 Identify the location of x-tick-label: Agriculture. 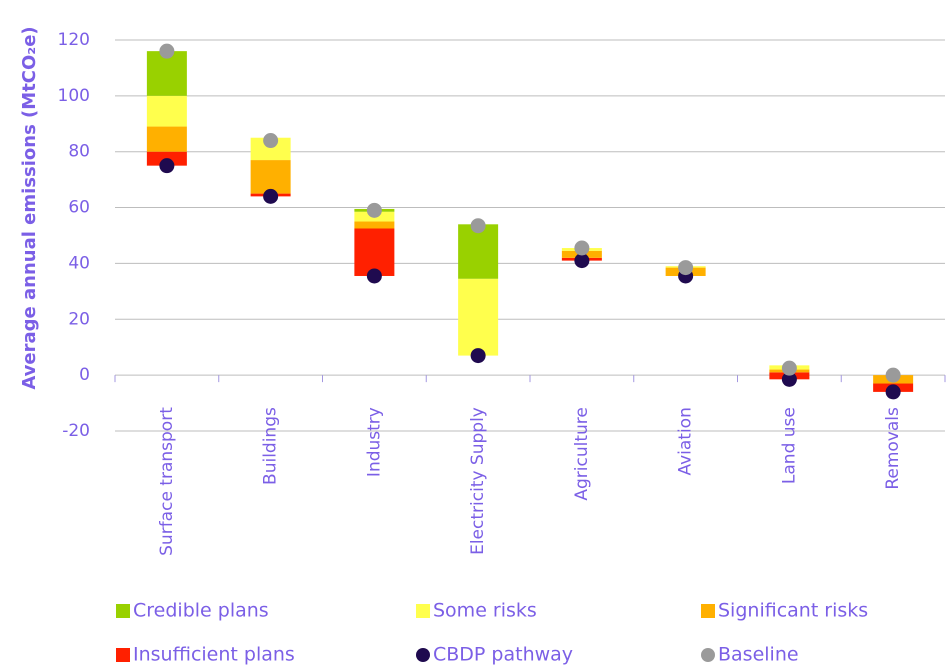
(582, 454).